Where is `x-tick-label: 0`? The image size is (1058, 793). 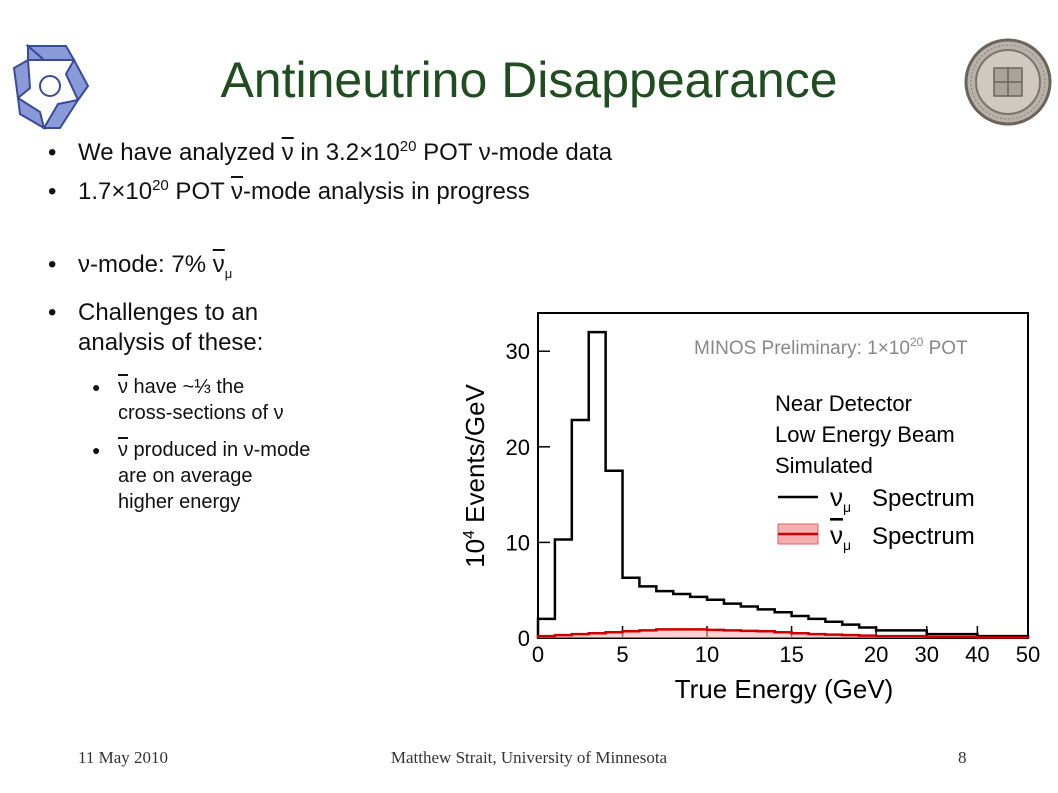 x-tick-label: 0 is located at coordinates (538, 654).